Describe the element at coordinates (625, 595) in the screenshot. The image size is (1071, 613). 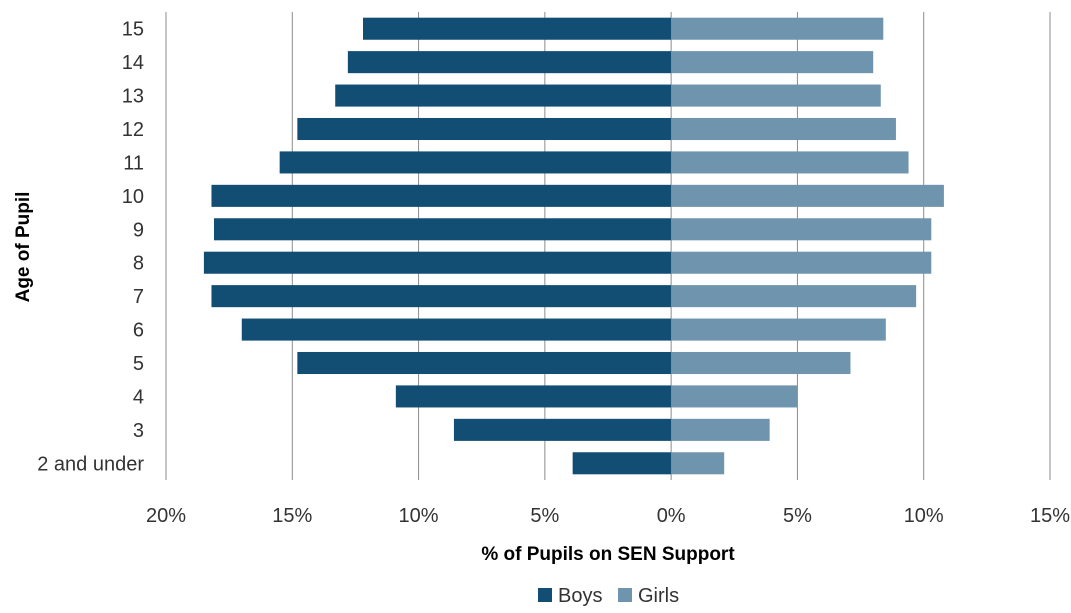
I see `legend-swatch-girls` at that location.